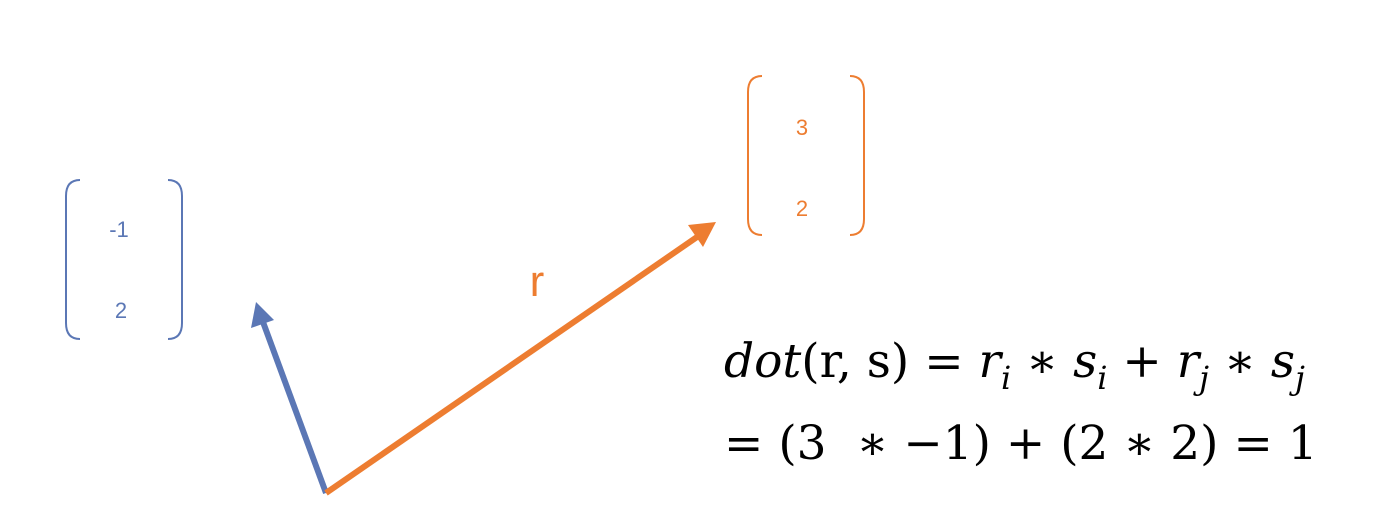 The width and height of the screenshot is (1400, 508). Describe the element at coordinates (262, 315) in the screenshot. I see `vector-s-arrowhead` at that location.